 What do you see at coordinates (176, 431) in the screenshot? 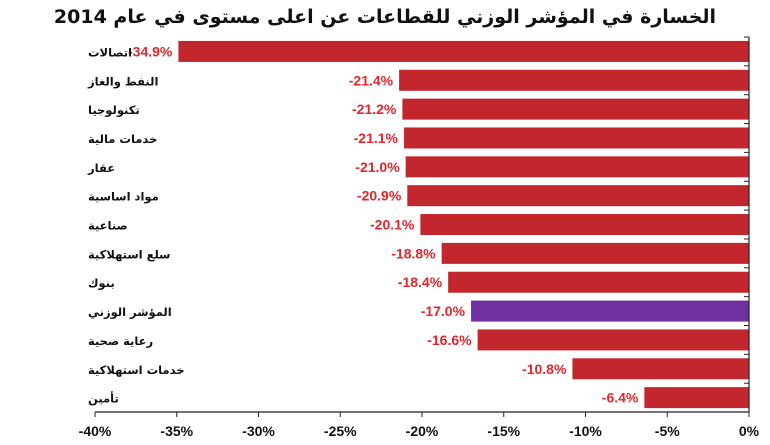
I see `x-tick-label: -35%` at bounding box center [176, 431].